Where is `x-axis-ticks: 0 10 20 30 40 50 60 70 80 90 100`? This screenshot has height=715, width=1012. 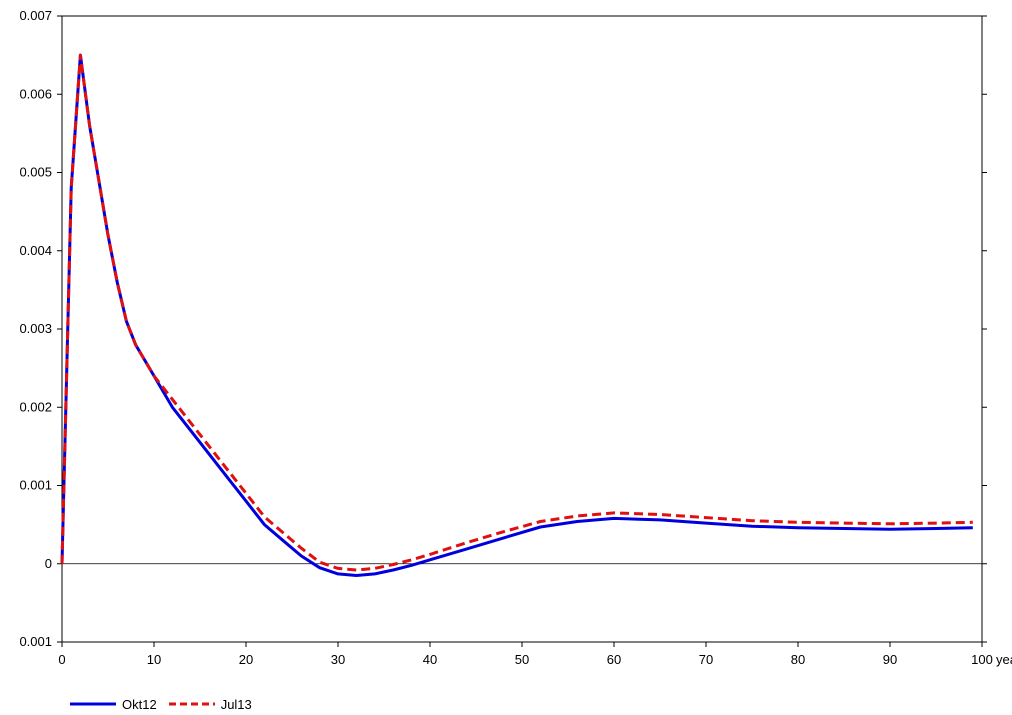 x-axis-ticks: 0 10 20 30 40 50 60 70 80 90 100 is located at coordinates (525, 654).